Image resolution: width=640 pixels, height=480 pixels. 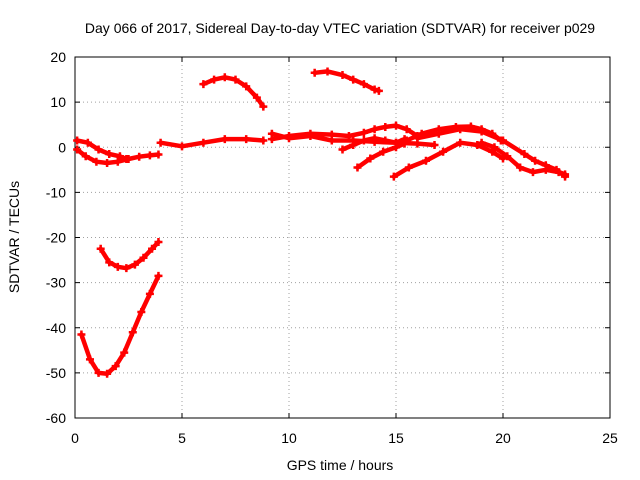 What do you see at coordinates (182, 438) in the screenshot?
I see `x-tick-label: 5` at bounding box center [182, 438].